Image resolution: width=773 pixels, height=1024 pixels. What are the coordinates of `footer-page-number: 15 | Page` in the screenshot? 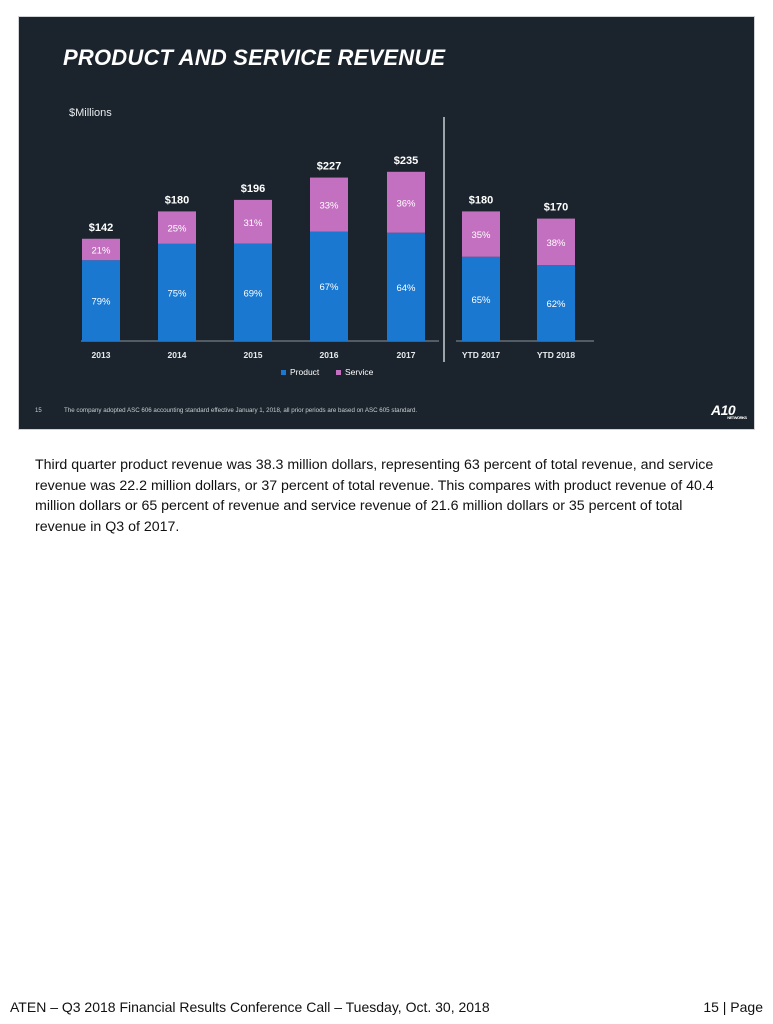 It's located at (733, 1007).